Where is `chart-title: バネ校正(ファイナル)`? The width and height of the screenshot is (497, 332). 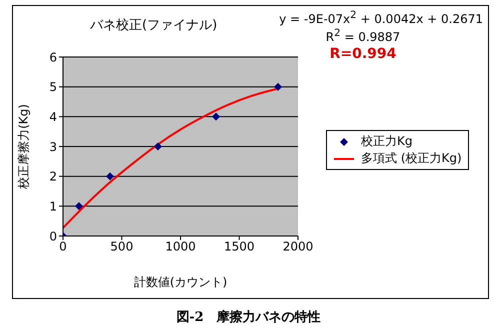 chart-title: バネ校正(ファイナル) is located at coordinates (154, 25).